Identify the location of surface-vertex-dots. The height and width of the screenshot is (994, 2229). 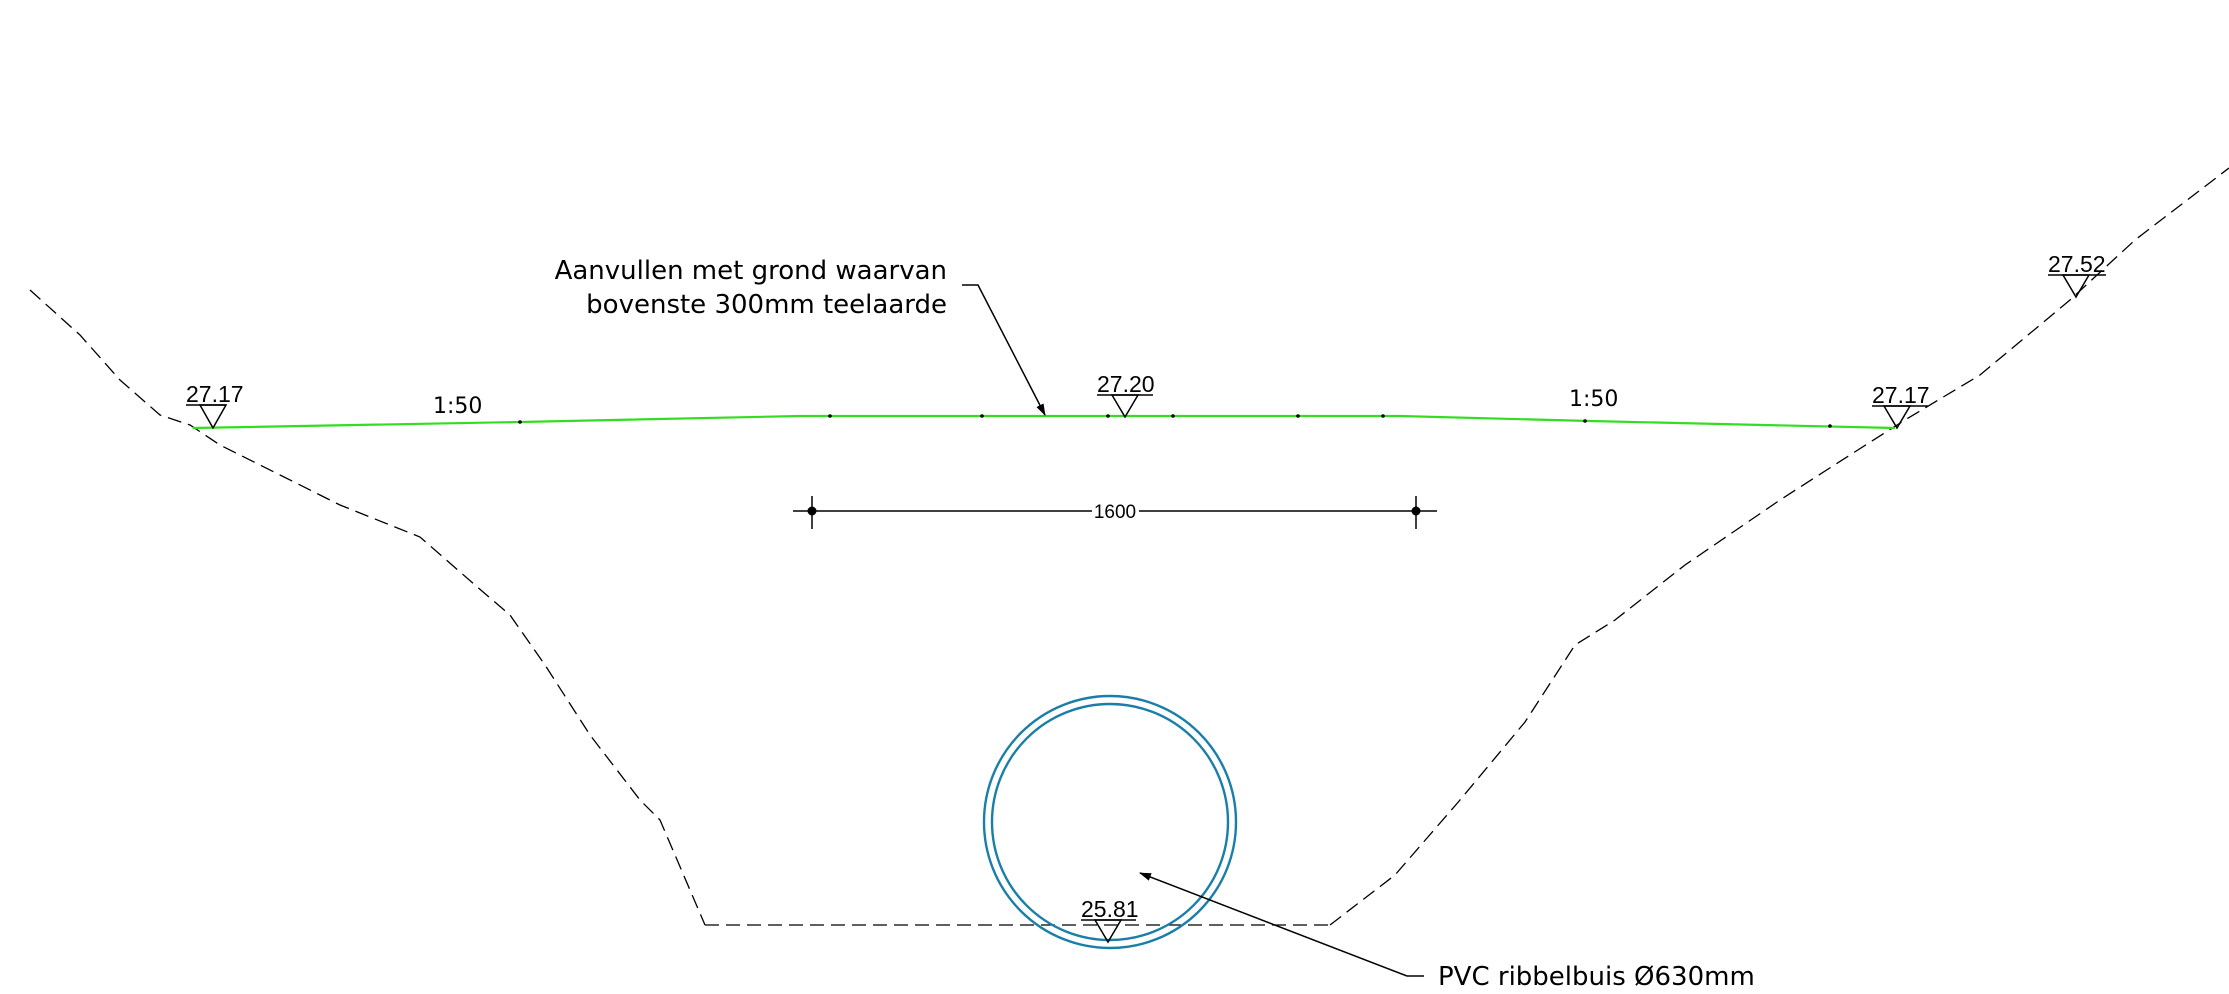
(1175, 421).